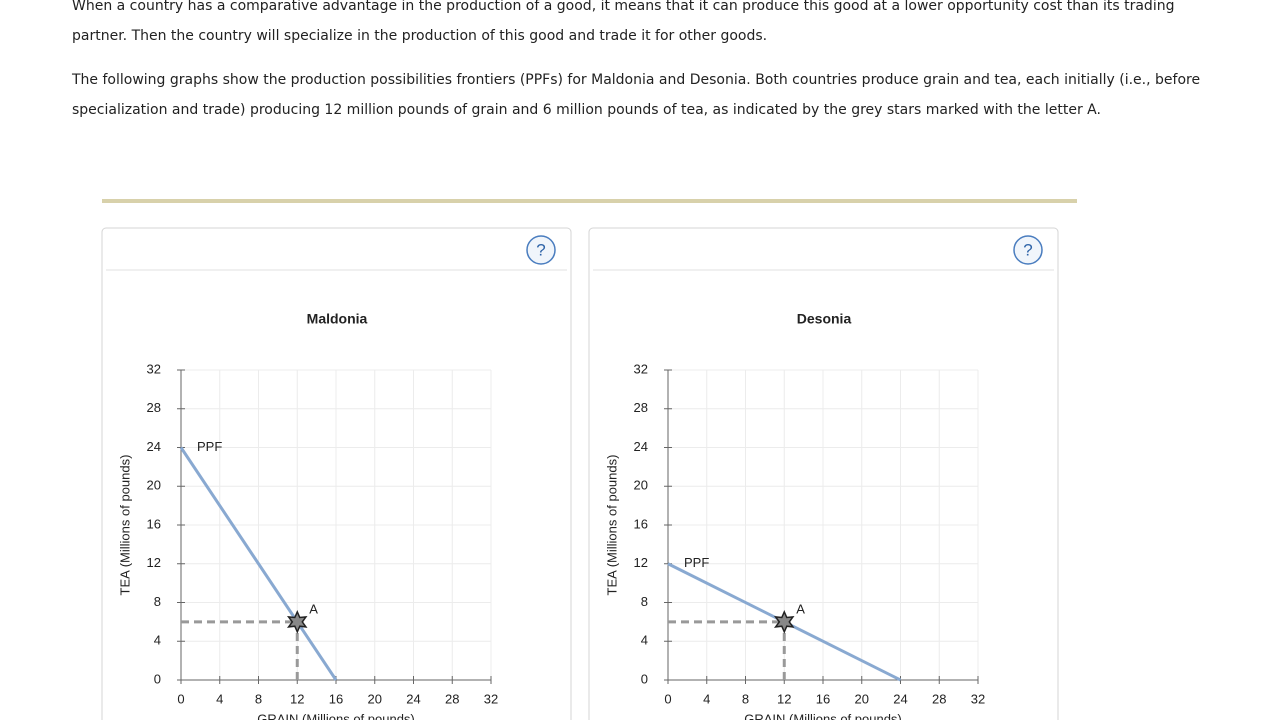  Describe the element at coordinates (824, 319) in the screenshot. I see `chart-title: Desonia` at that location.